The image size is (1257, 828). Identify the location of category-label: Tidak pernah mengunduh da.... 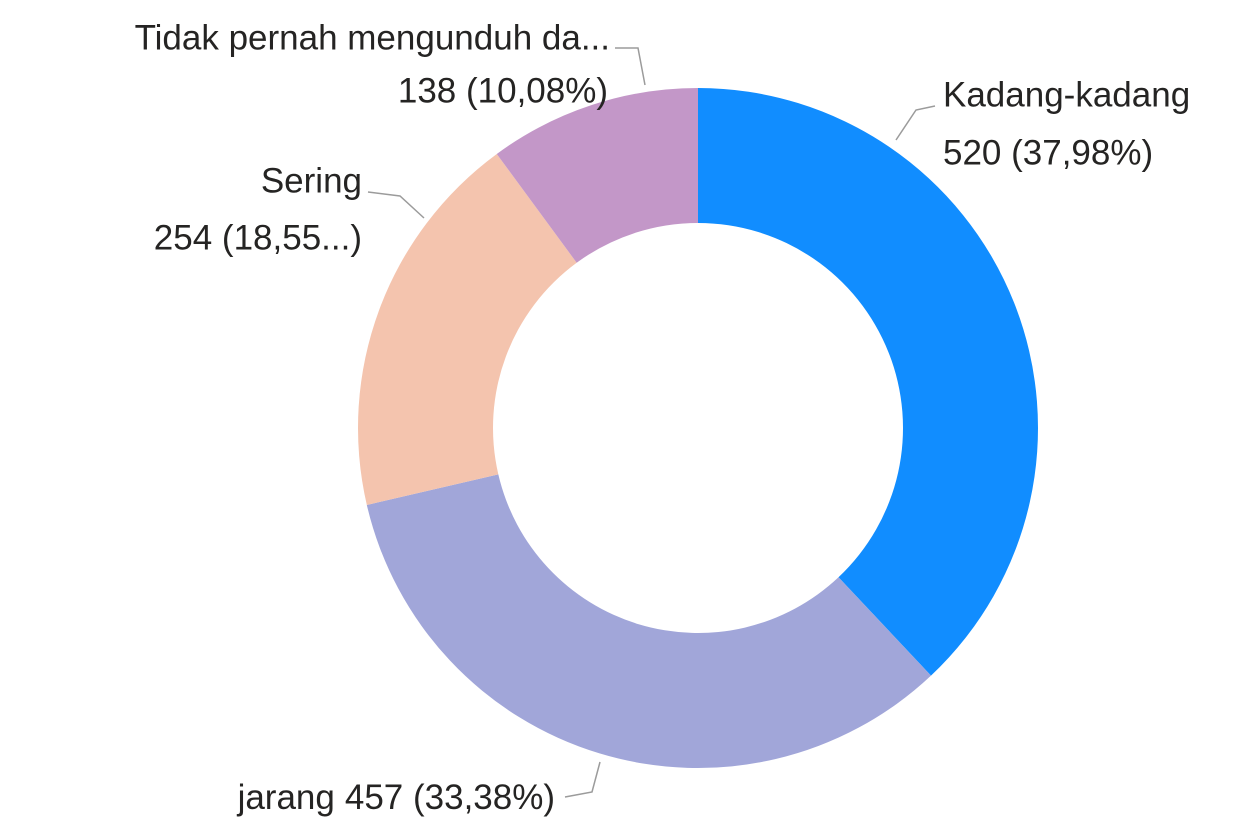
(372, 37).